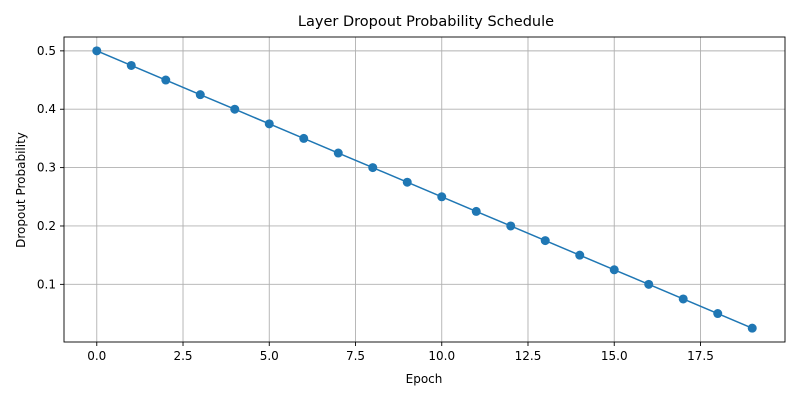 The image size is (800, 400). I want to click on x-tick-label: 0.0, so click(96, 356).